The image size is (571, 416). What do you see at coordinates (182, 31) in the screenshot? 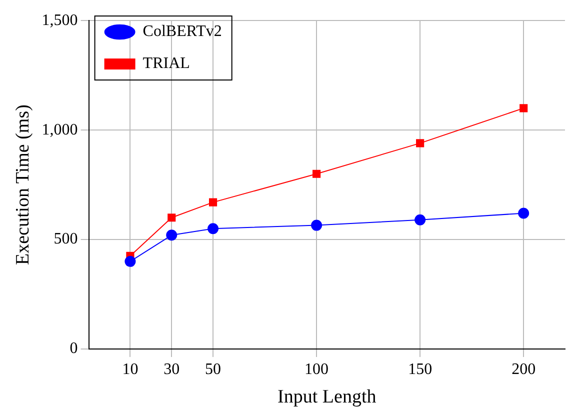
I see `legend-label: ColBERTv2` at bounding box center [182, 31].